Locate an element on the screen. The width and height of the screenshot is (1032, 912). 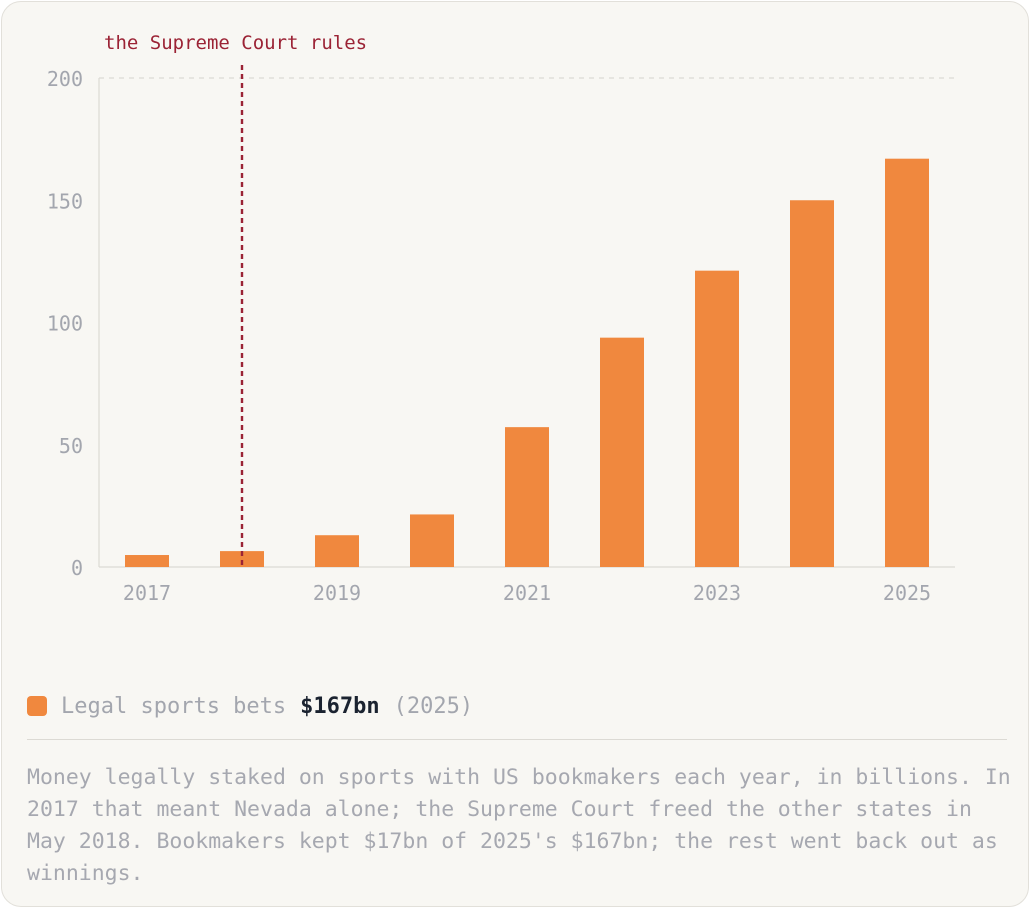
legend: Legal sports bets $167bn (2025) is located at coordinates (250, 706).